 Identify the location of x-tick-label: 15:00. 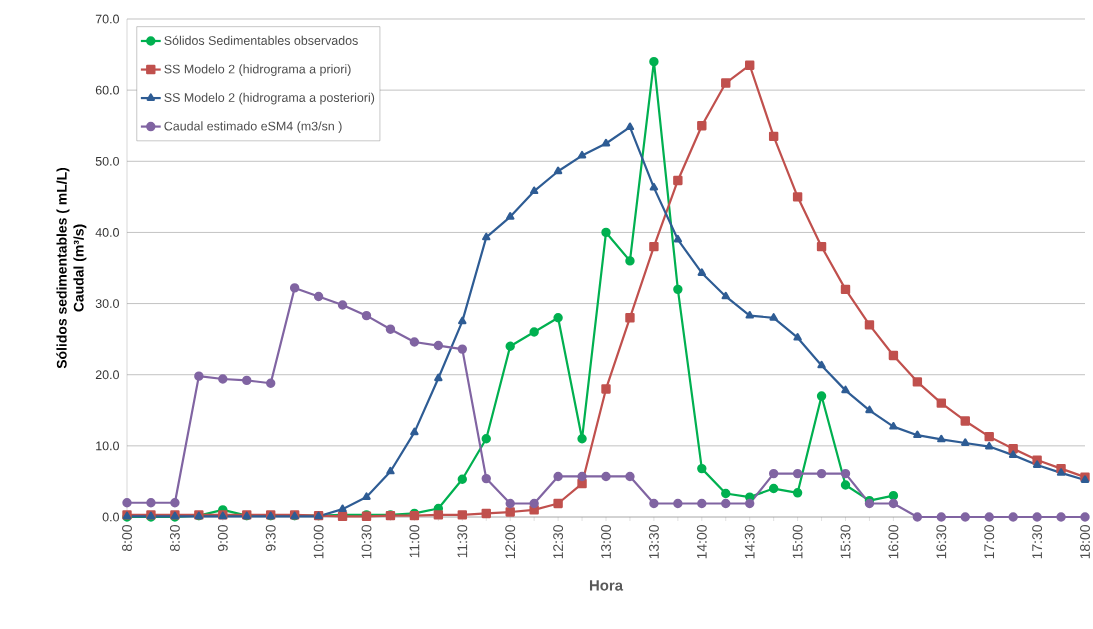
(797, 542).